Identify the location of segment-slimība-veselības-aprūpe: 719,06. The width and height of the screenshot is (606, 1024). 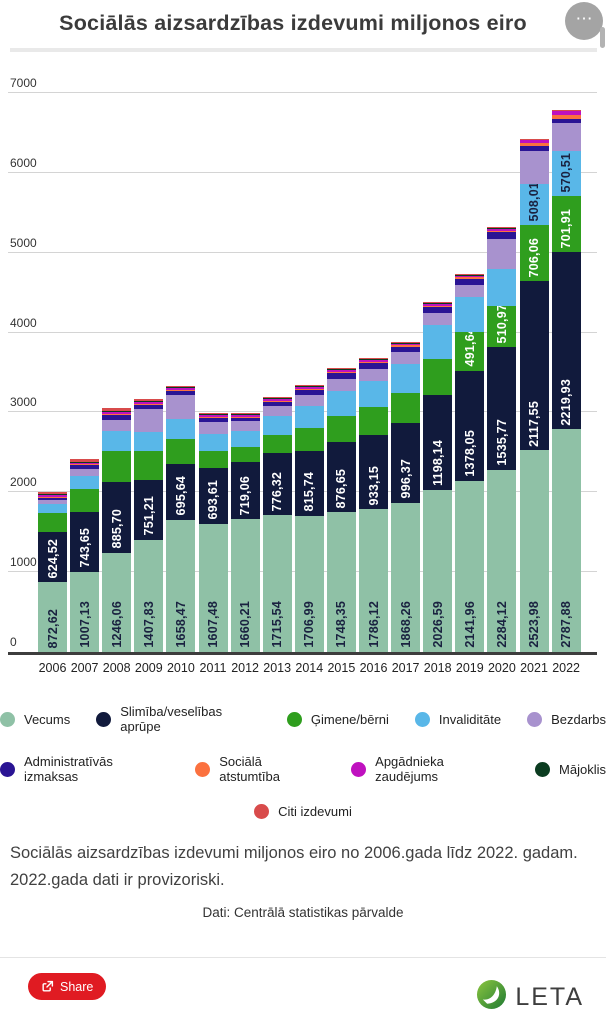
(245, 491).